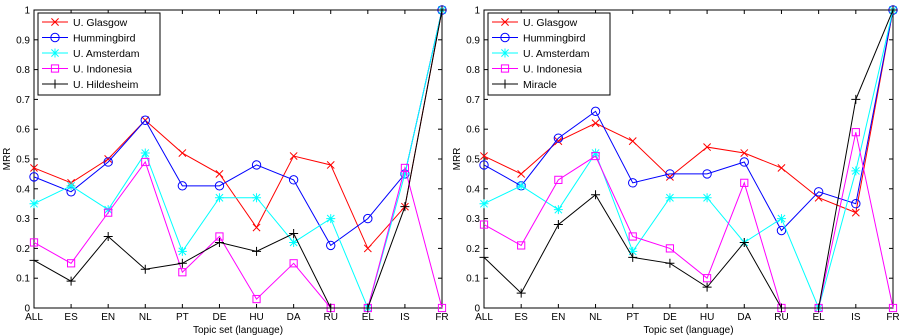  I want to click on x-tick-label: PT, so click(182, 317).